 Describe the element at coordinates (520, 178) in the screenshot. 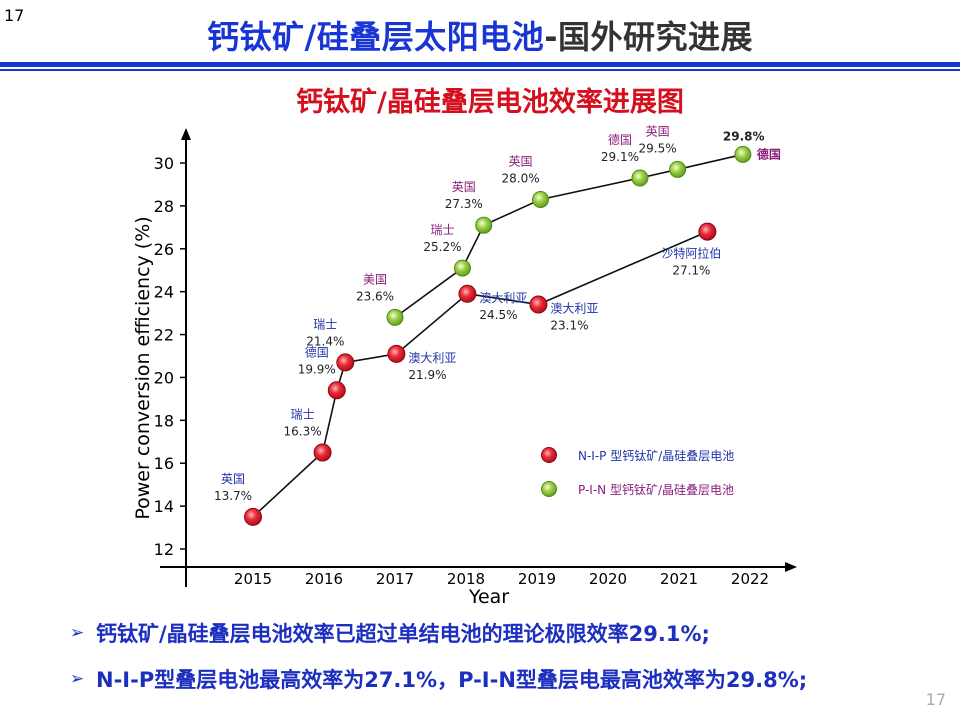

I see `data-value-label: 28.0%` at that location.